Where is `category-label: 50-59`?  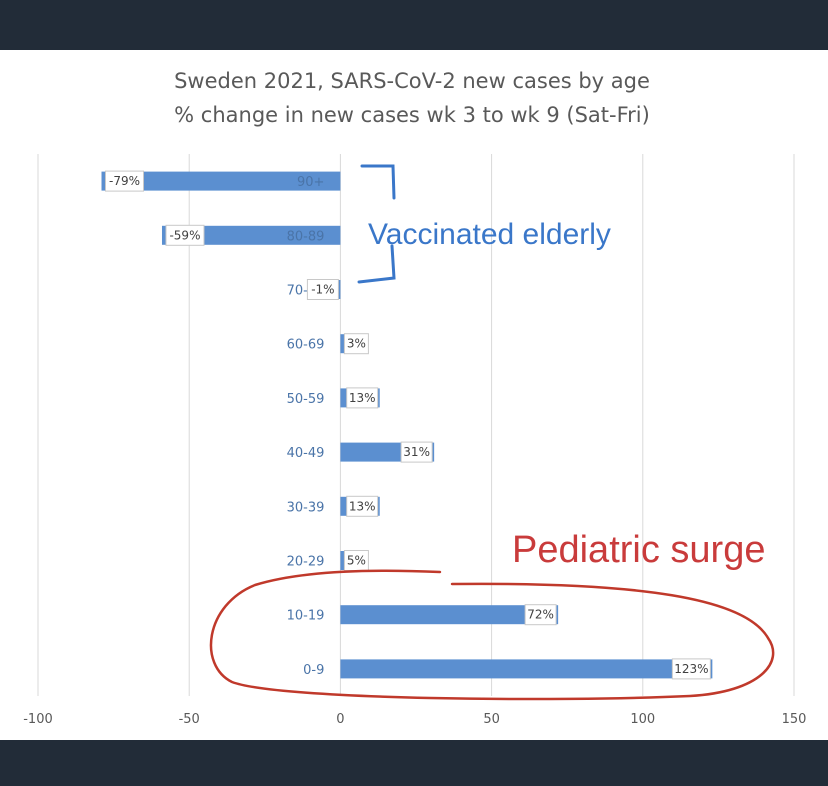
category-label: 50-59 is located at coordinates (306, 399).